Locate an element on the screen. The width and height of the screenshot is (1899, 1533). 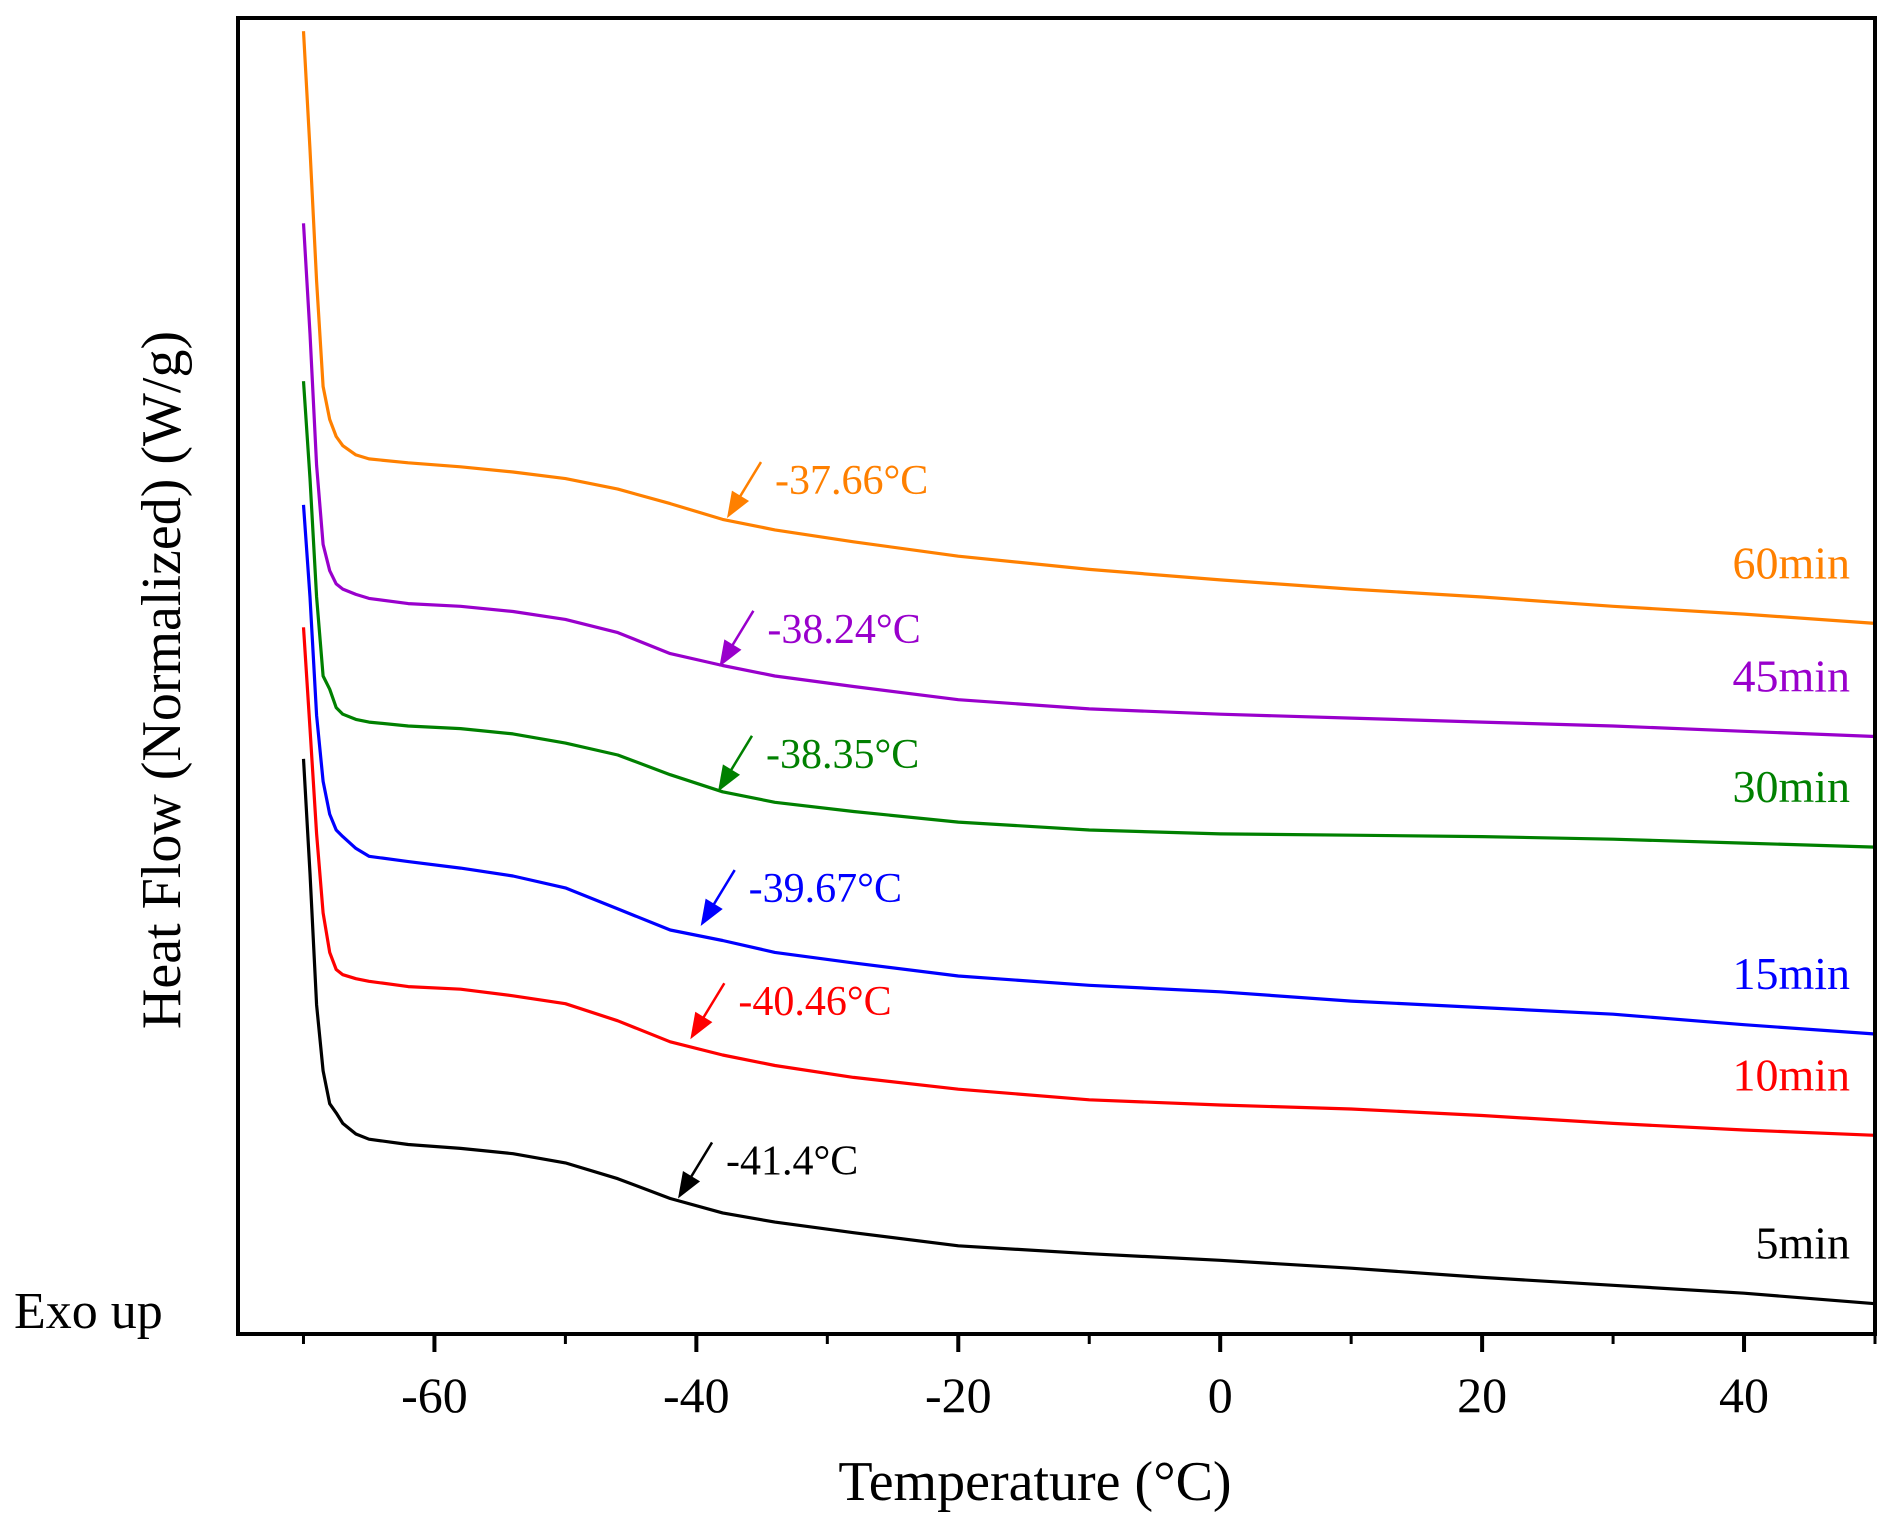
tg-arrow-head-30min is located at coordinates (729, 778).